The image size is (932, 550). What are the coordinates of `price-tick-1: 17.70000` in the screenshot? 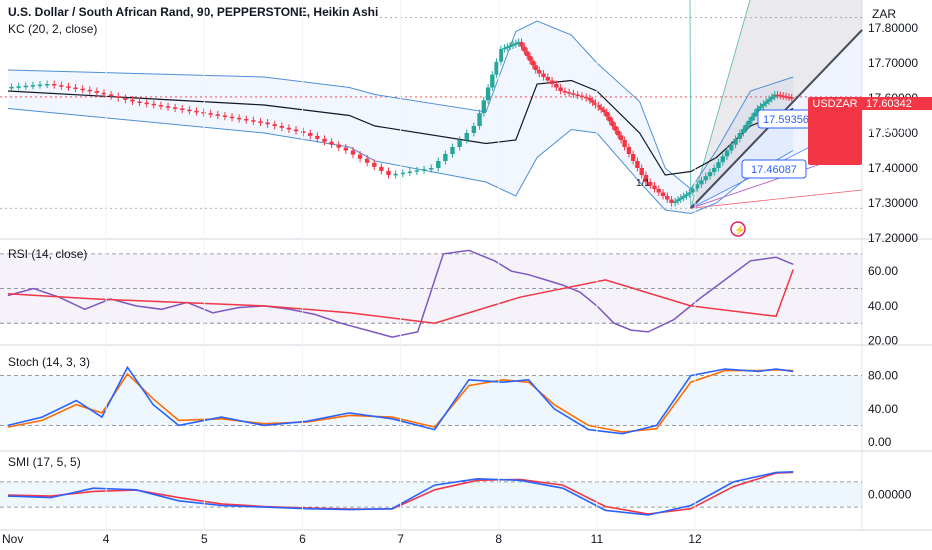 It's located at (893, 63).